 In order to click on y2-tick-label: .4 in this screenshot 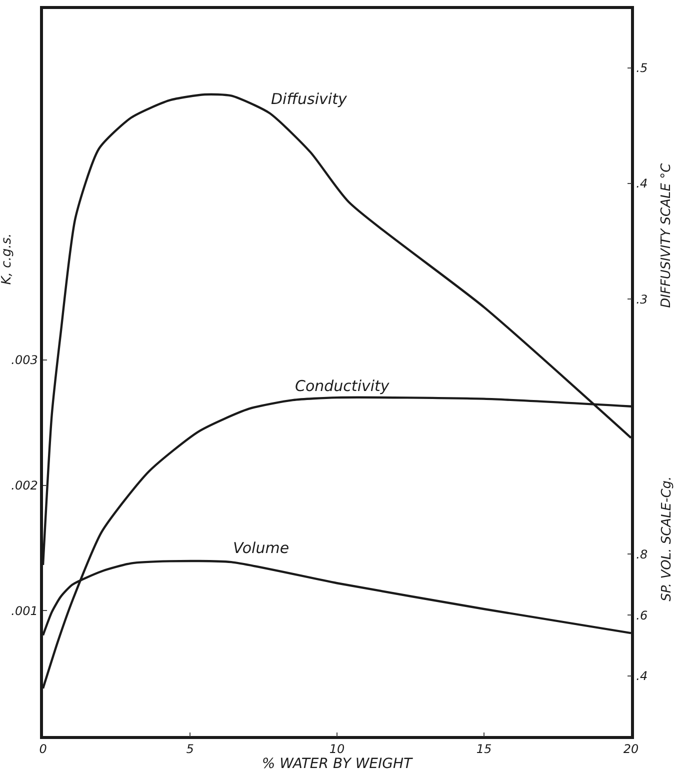, I will do `click(642, 183)`.